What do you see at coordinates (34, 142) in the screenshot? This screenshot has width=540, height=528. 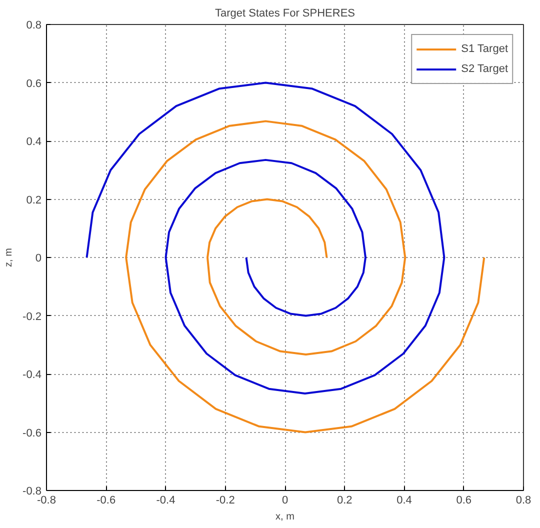 I see `y-tick-label: 0.4` at bounding box center [34, 142].